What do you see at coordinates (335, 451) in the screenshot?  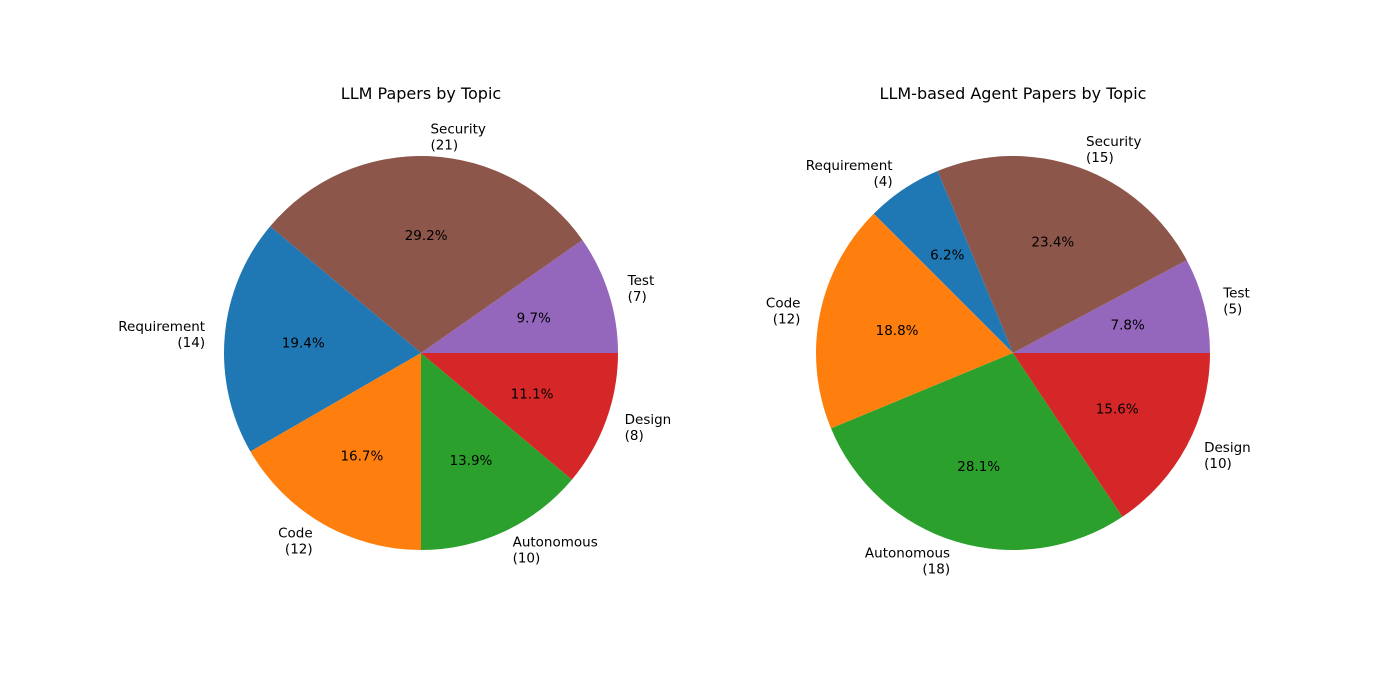 I see `llm-slice-code` at bounding box center [335, 451].